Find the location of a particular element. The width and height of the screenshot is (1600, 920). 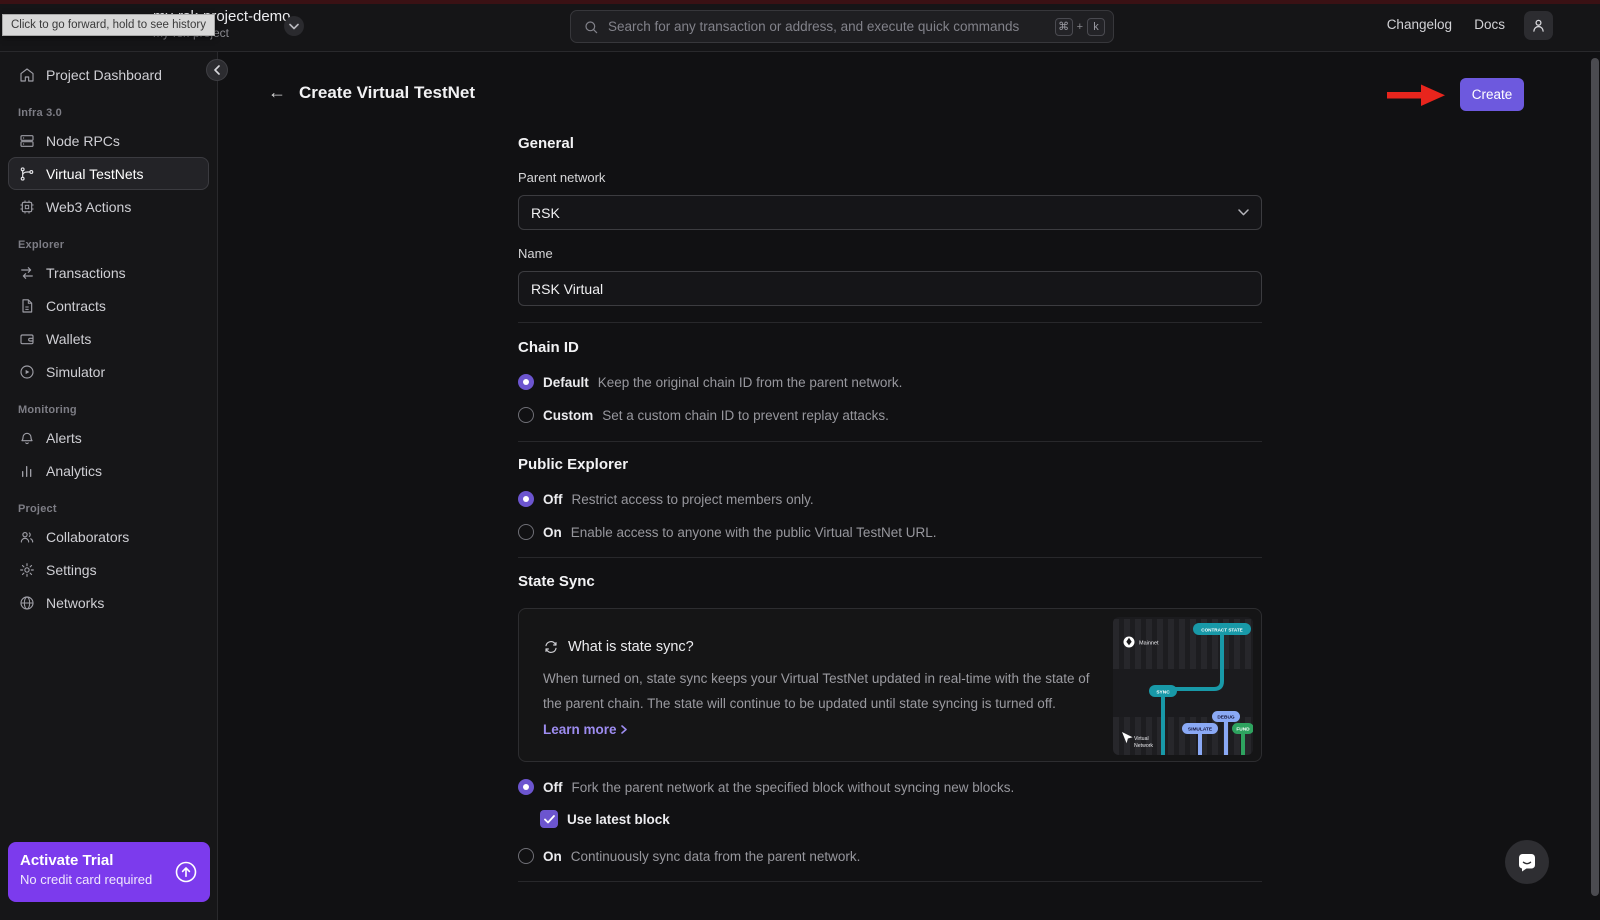

users-icon is located at coordinates (27, 537).